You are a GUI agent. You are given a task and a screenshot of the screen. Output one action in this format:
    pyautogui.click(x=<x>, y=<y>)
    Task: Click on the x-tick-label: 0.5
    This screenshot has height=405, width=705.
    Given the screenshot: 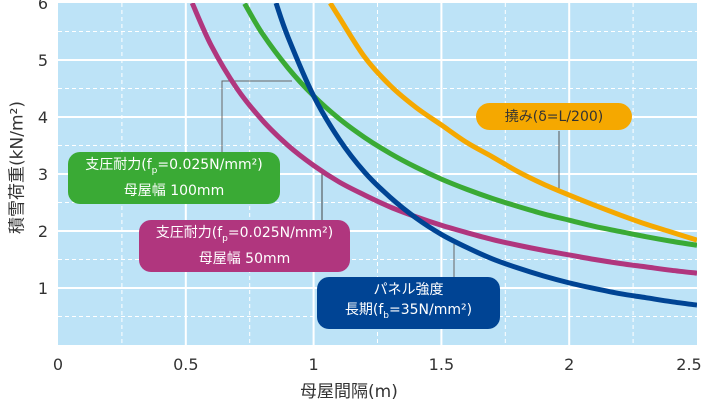 What is the action you would take?
    pyautogui.click(x=185, y=364)
    